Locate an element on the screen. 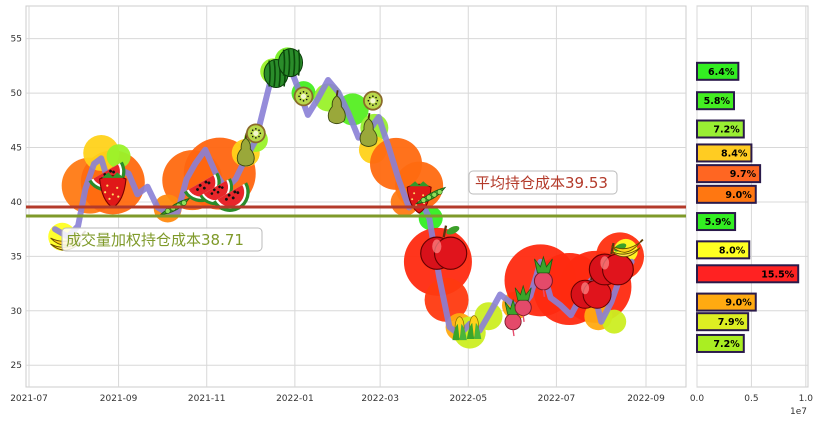  avg-cost-label-box is located at coordinates (543, 182).